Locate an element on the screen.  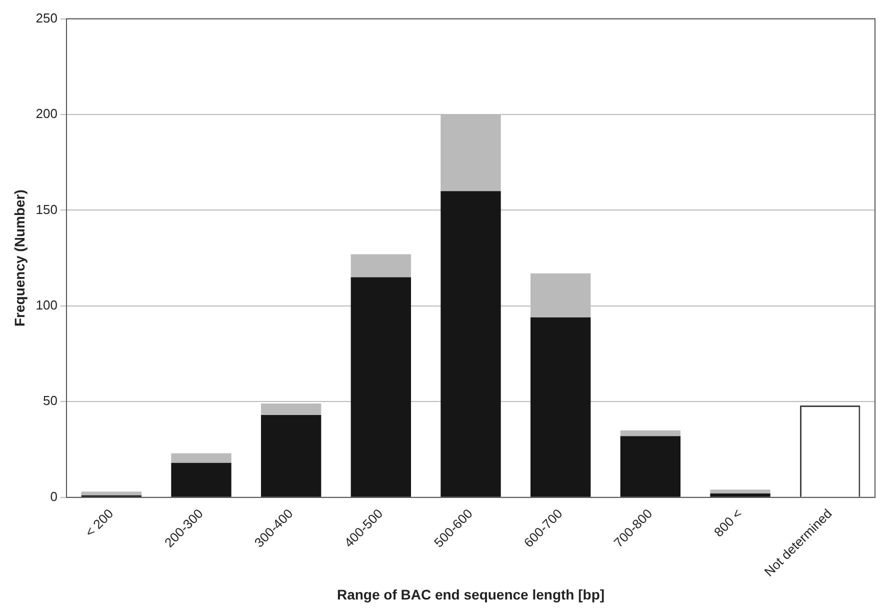
y-tick-label: 200 is located at coordinates (47, 114).